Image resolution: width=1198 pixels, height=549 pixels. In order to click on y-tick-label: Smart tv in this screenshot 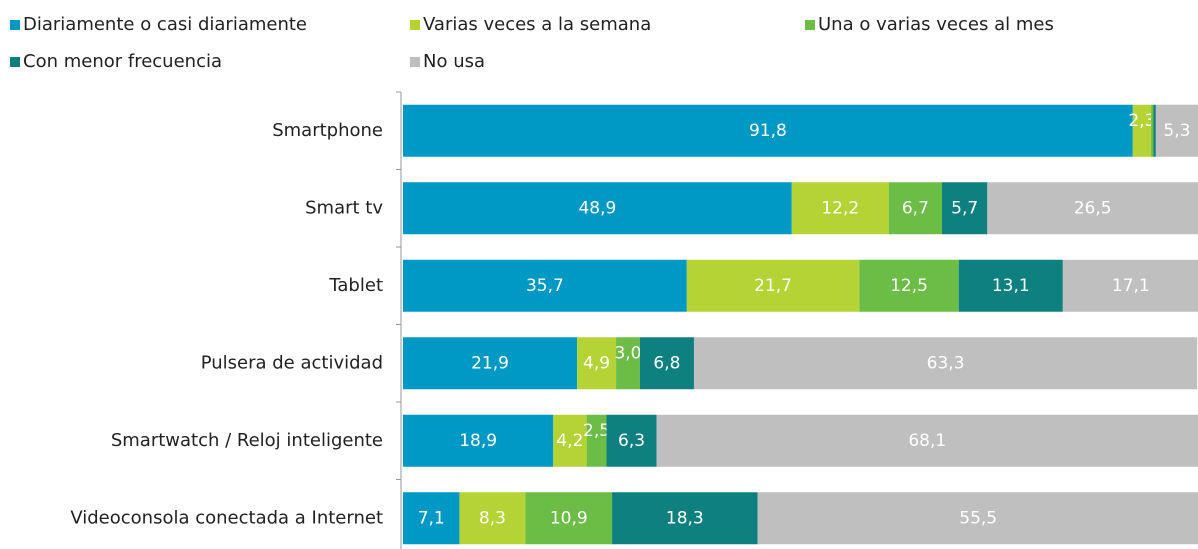, I will do `click(344, 207)`.